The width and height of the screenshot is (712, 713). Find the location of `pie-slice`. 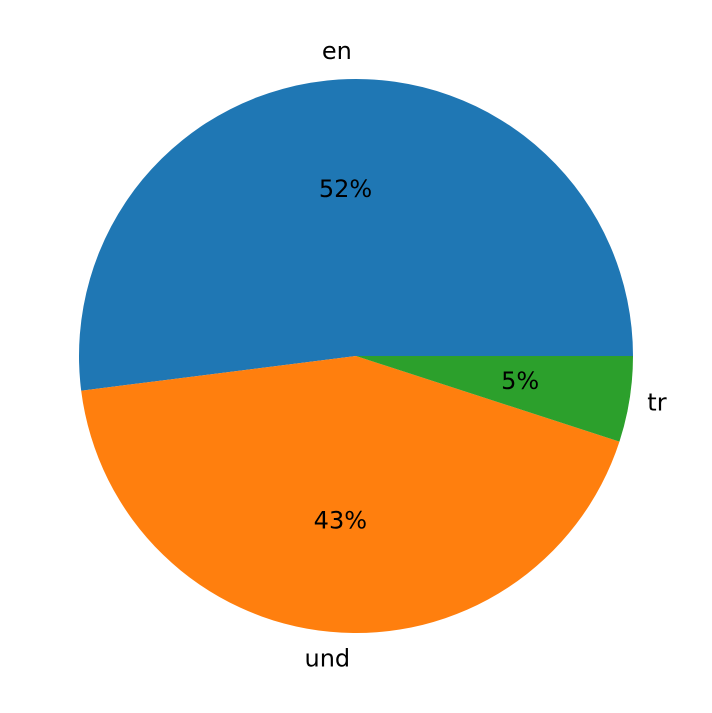

pie-slice is located at coordinates (494, 399).